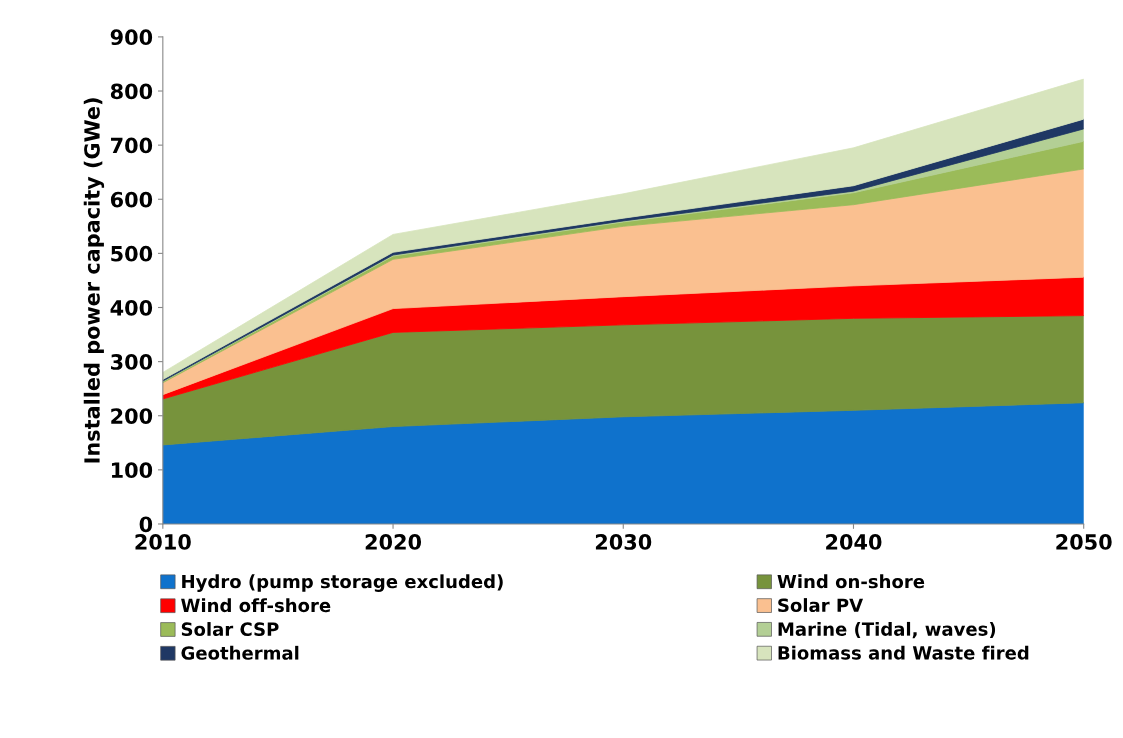 This screenshot has width=1123, height=738. Describe the element at coordinates (903, 652) in the screenshot. I see `legend-label: Biomass and Waste fired` at that location.